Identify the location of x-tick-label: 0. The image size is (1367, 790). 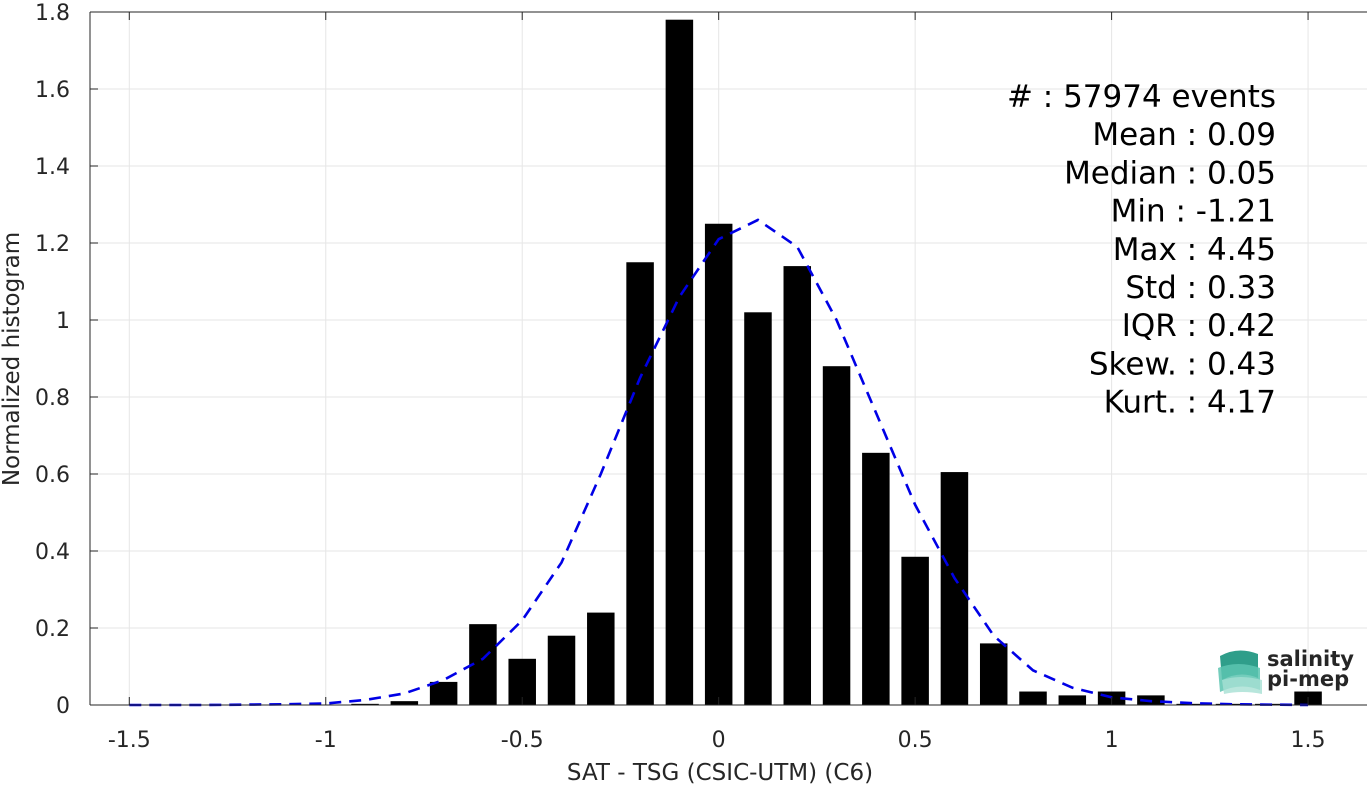
(719, 740).